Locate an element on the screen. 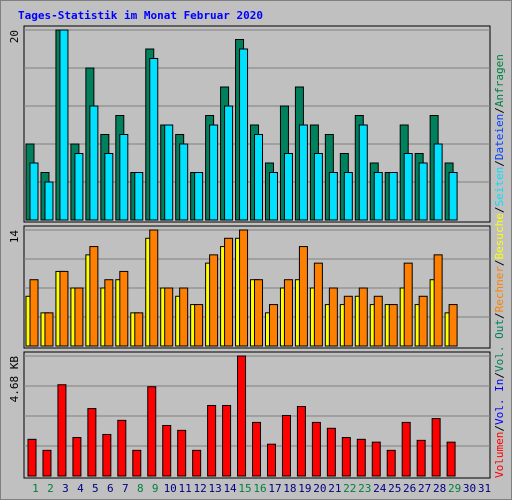  y-tick-label: 14 is located at coordinates (14, 237).